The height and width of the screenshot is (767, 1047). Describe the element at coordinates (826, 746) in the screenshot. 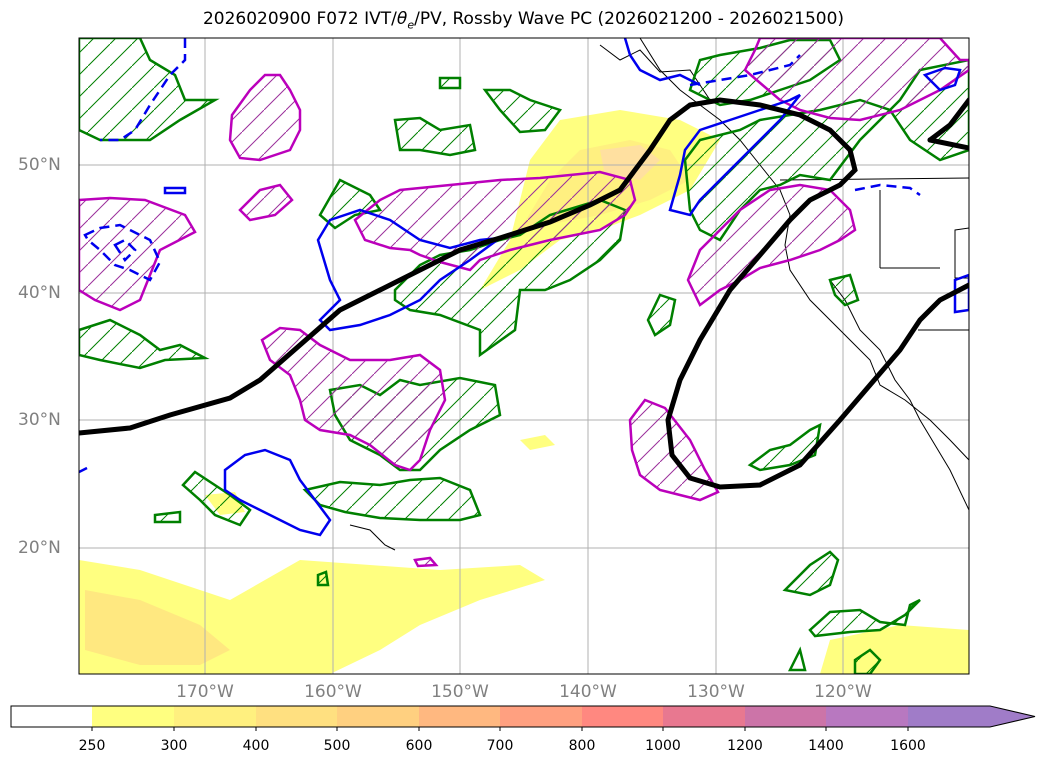

I see `colorbar-tick: 1400` at that location.